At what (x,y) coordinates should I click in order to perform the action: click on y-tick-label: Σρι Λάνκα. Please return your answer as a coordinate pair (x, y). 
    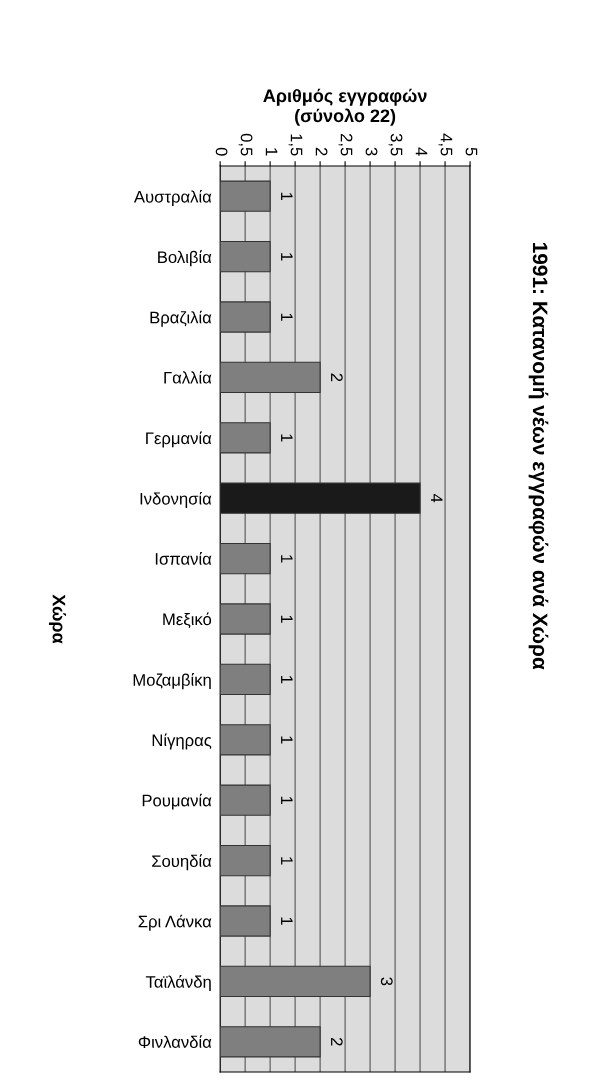
    Looking at the image, I should click on (175, 922).